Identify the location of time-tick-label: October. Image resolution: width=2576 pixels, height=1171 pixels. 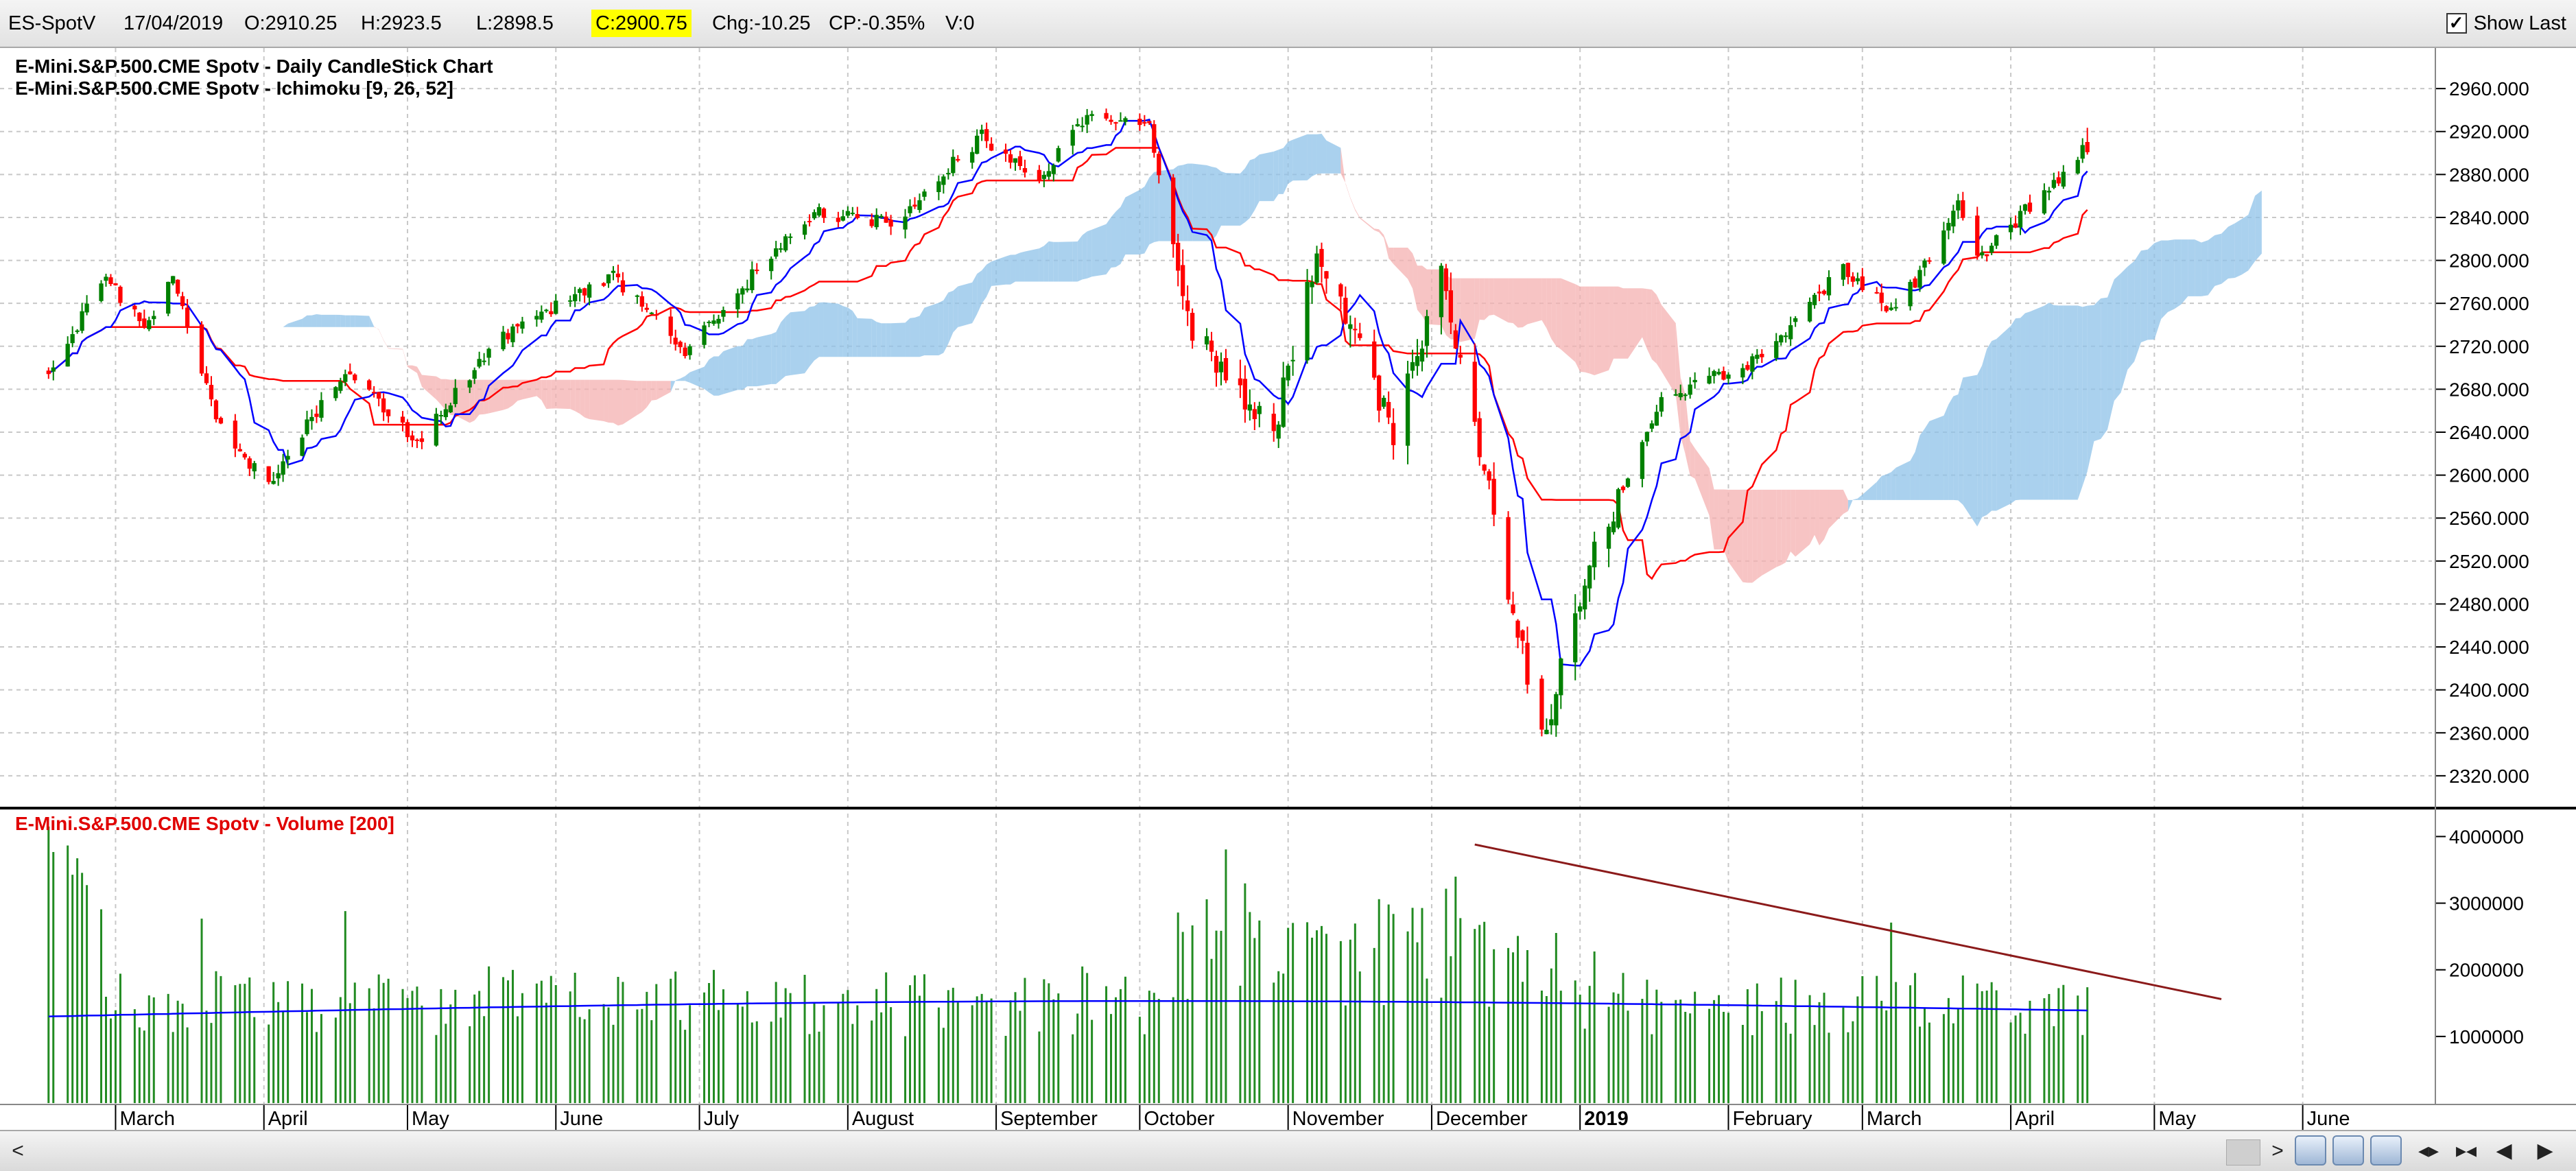
(1179, 1119).